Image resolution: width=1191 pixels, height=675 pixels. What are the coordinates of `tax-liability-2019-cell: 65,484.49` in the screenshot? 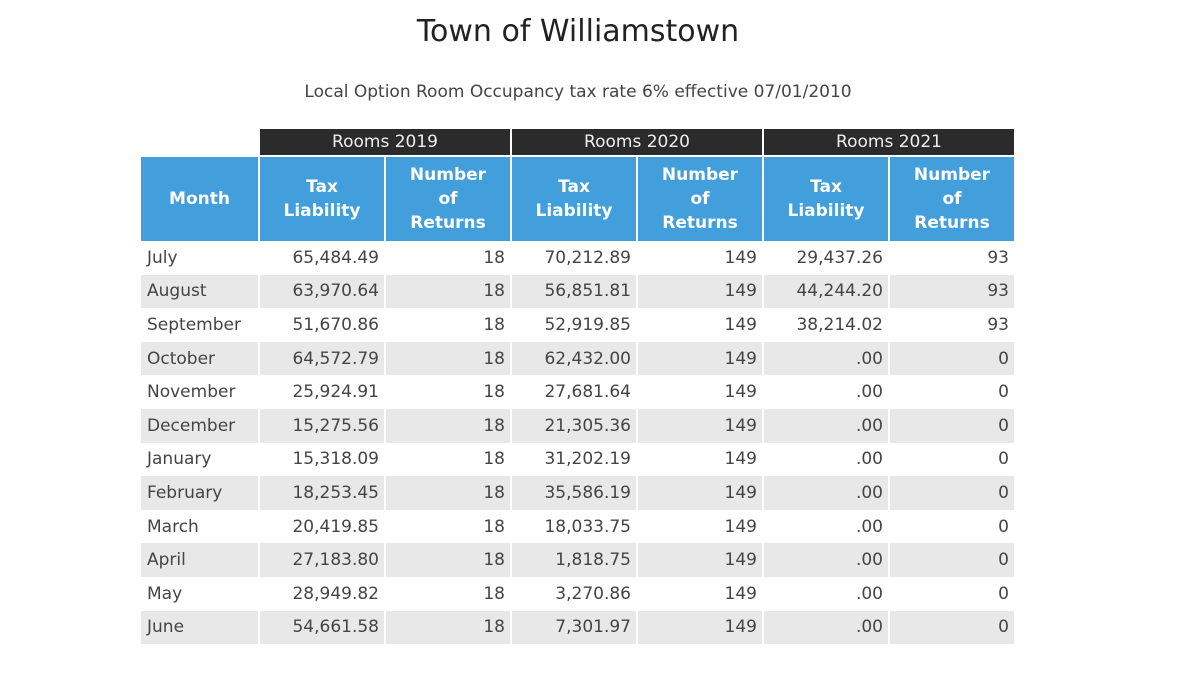 It's located at (335, 257).